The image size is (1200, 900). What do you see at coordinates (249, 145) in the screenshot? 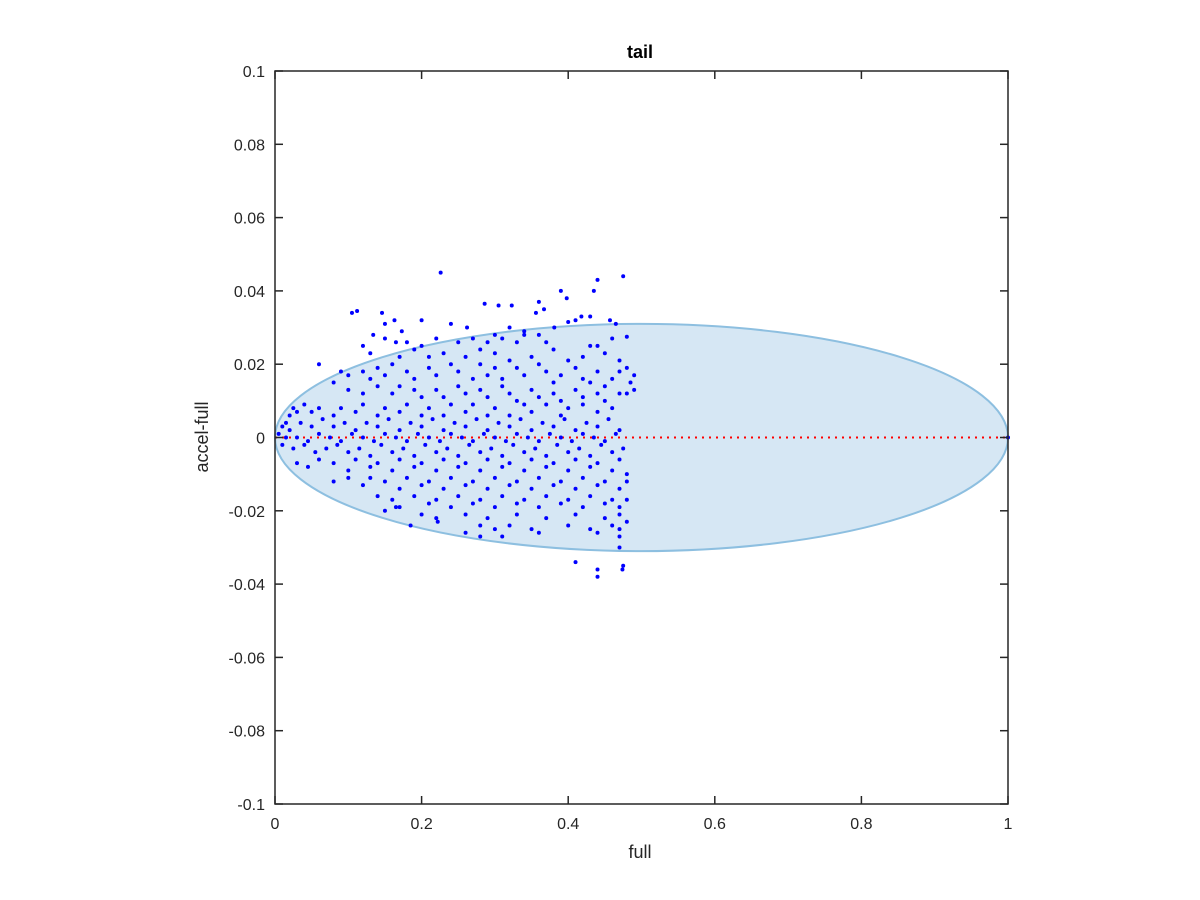
I see `y-tick-label: 0.08` at bounding box center [249, 145].